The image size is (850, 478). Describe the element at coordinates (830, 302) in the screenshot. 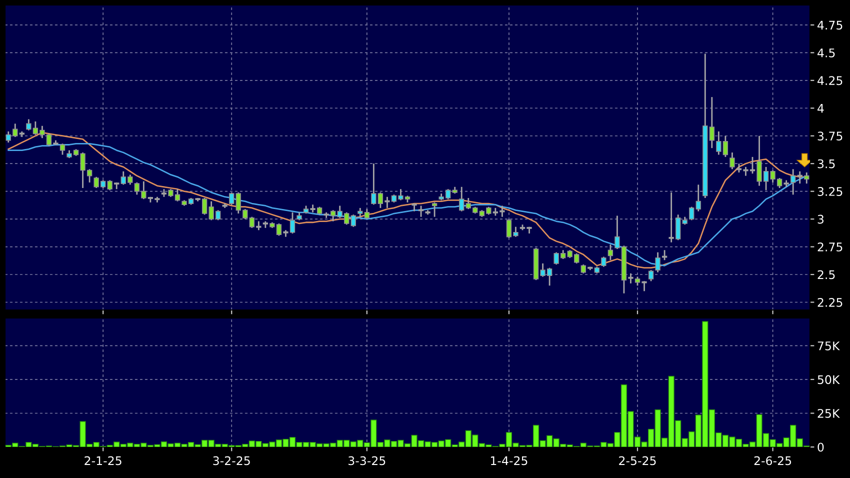

I see `y-tick-label: 2.25` at that location.